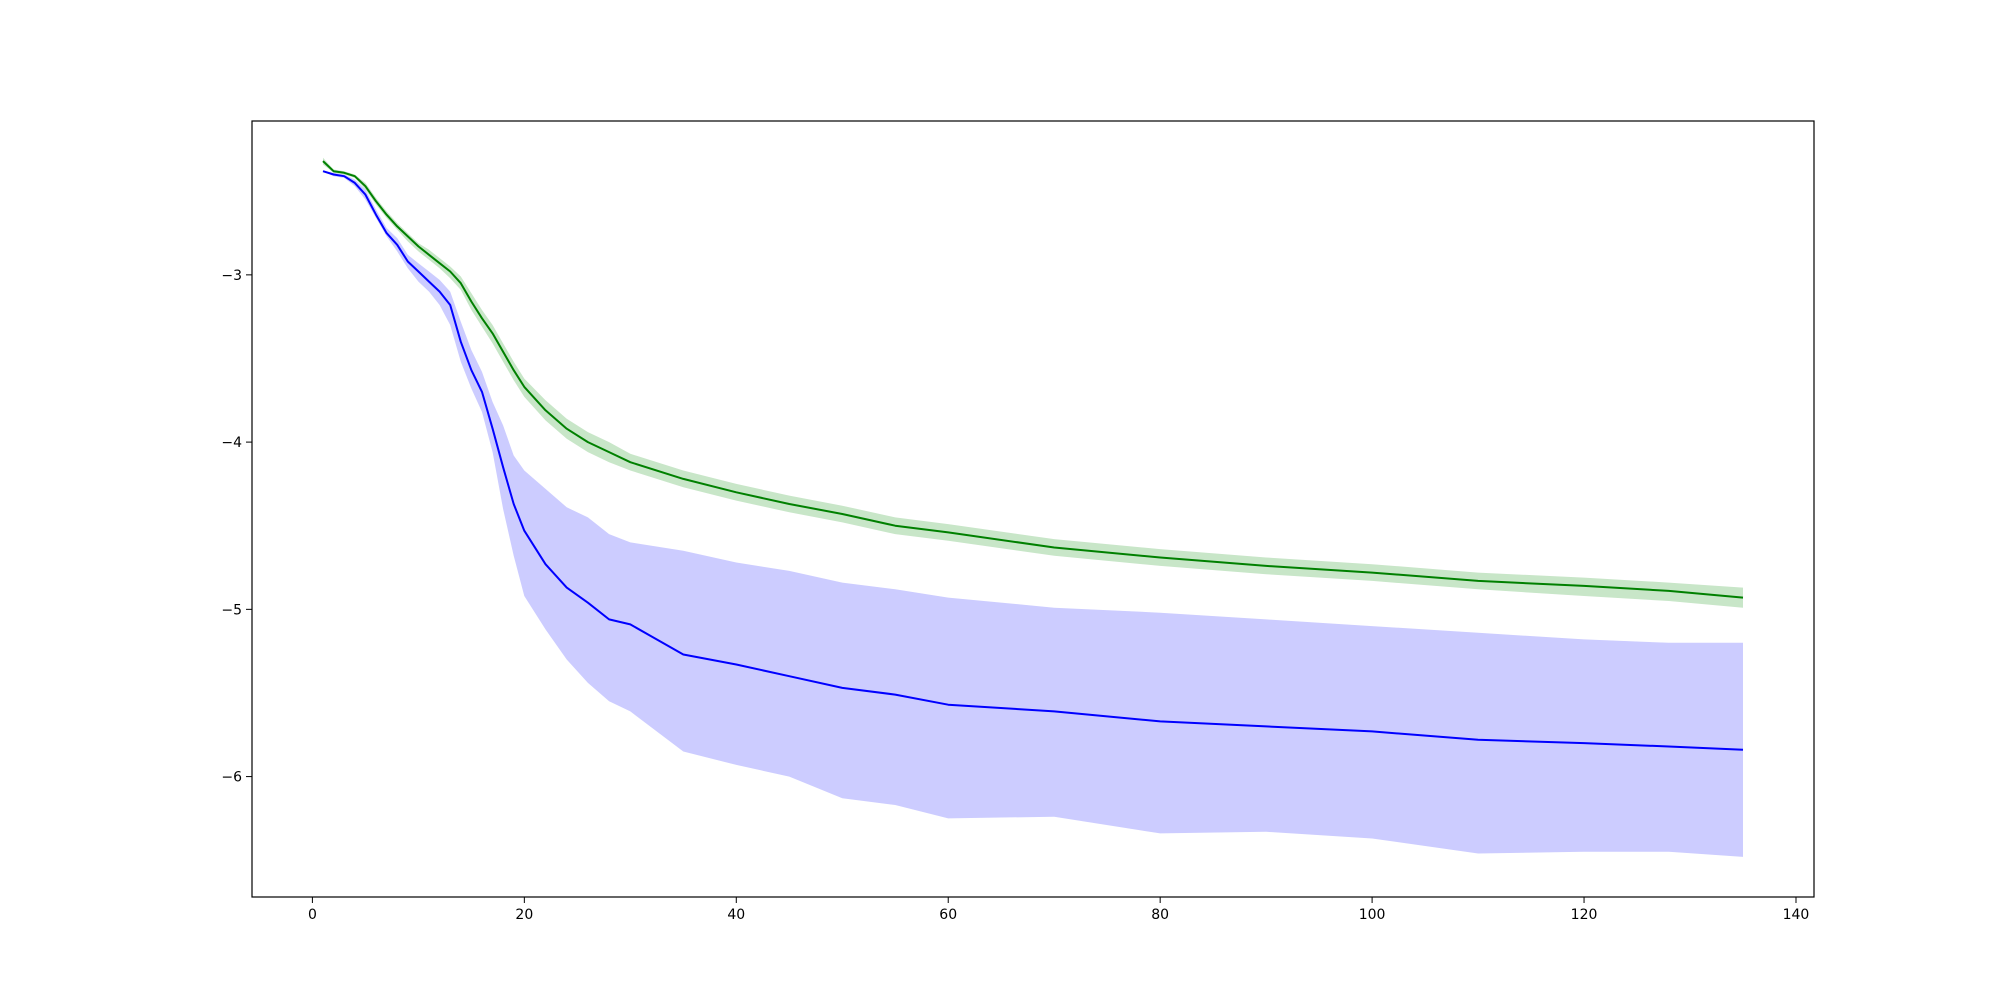 The height and width of the screenshot is (1000, 2000). Describe the element at coordinates (312, 915) in the screenshot. I see `x-tick-label: 0` at that location.